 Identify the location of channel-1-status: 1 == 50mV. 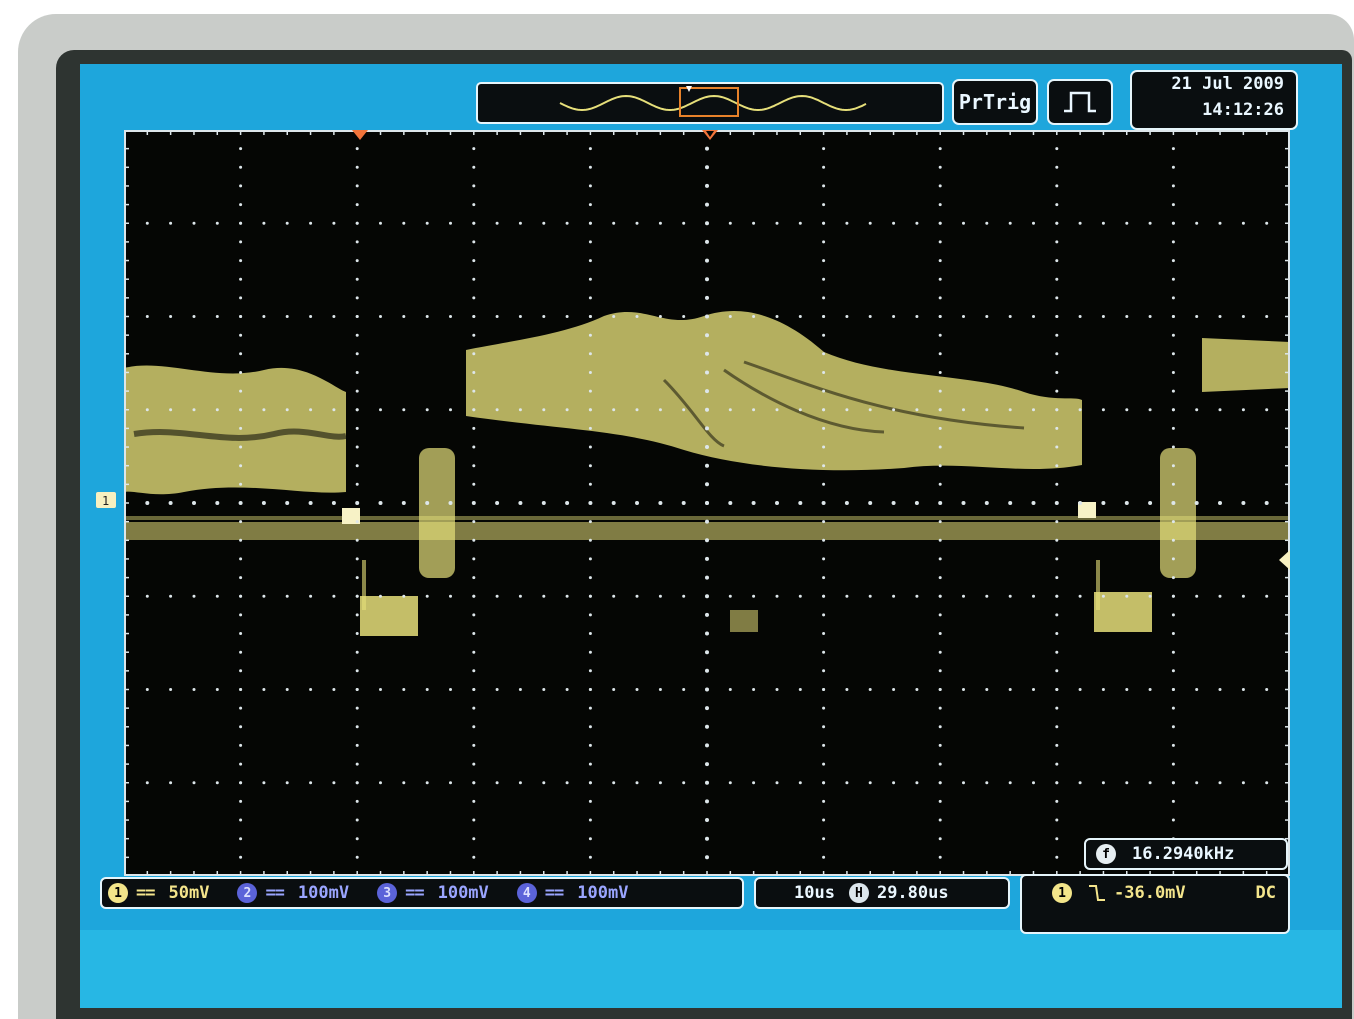
(158, 893).